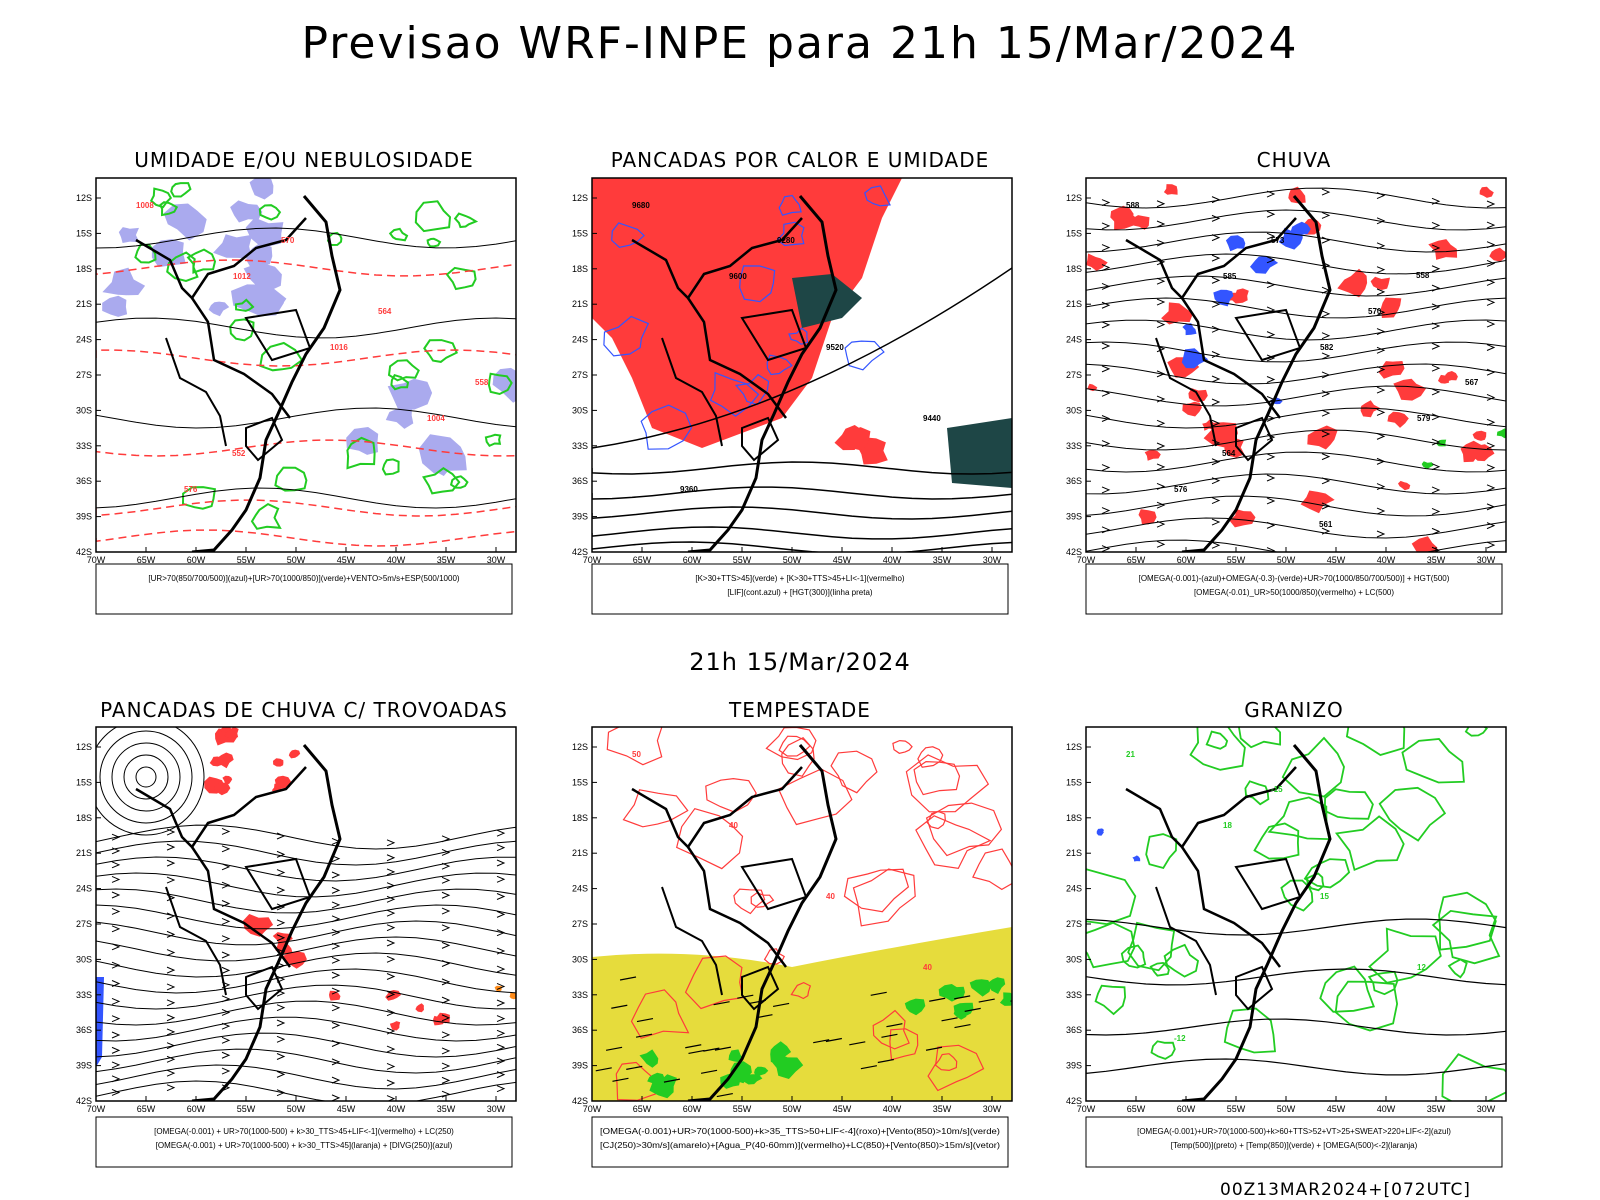 This screenshot has width=1600, height=1200. Describe the element at coordinates (1375, 311) in the screenshot. I see `contour-label: 570` at that location.